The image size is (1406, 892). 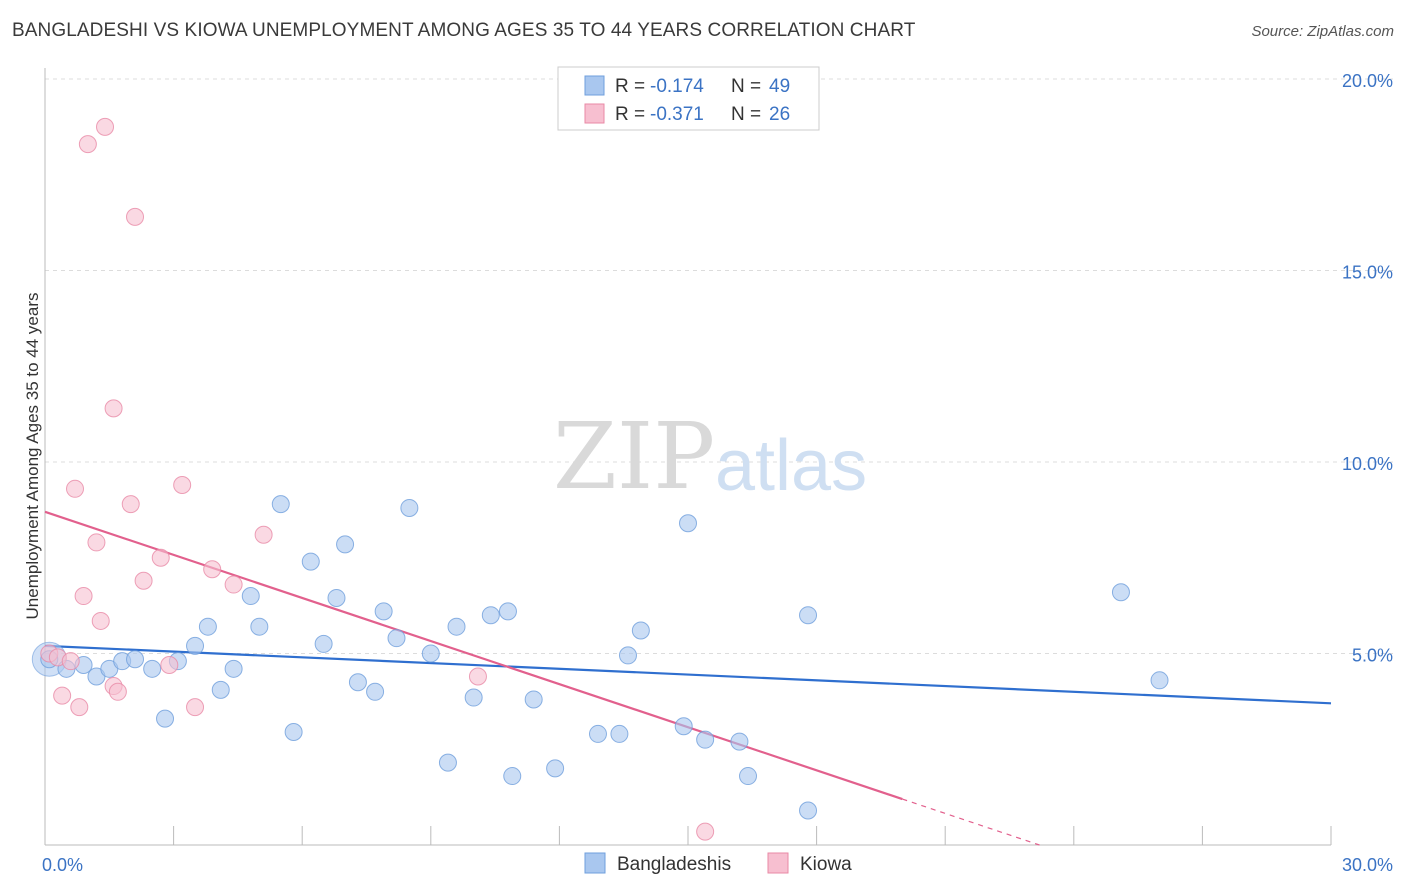 I want to click on legend: R = -0.174 N = 49 R = -0.371 N = 26, so click(x=688, y=98).